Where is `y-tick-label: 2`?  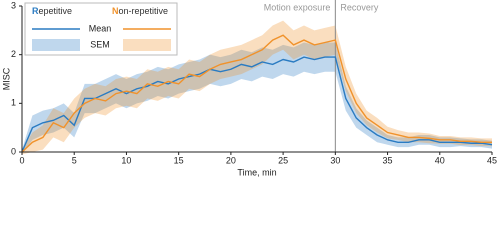
y-tick-label: 2 is located at coordinates (13, 54).